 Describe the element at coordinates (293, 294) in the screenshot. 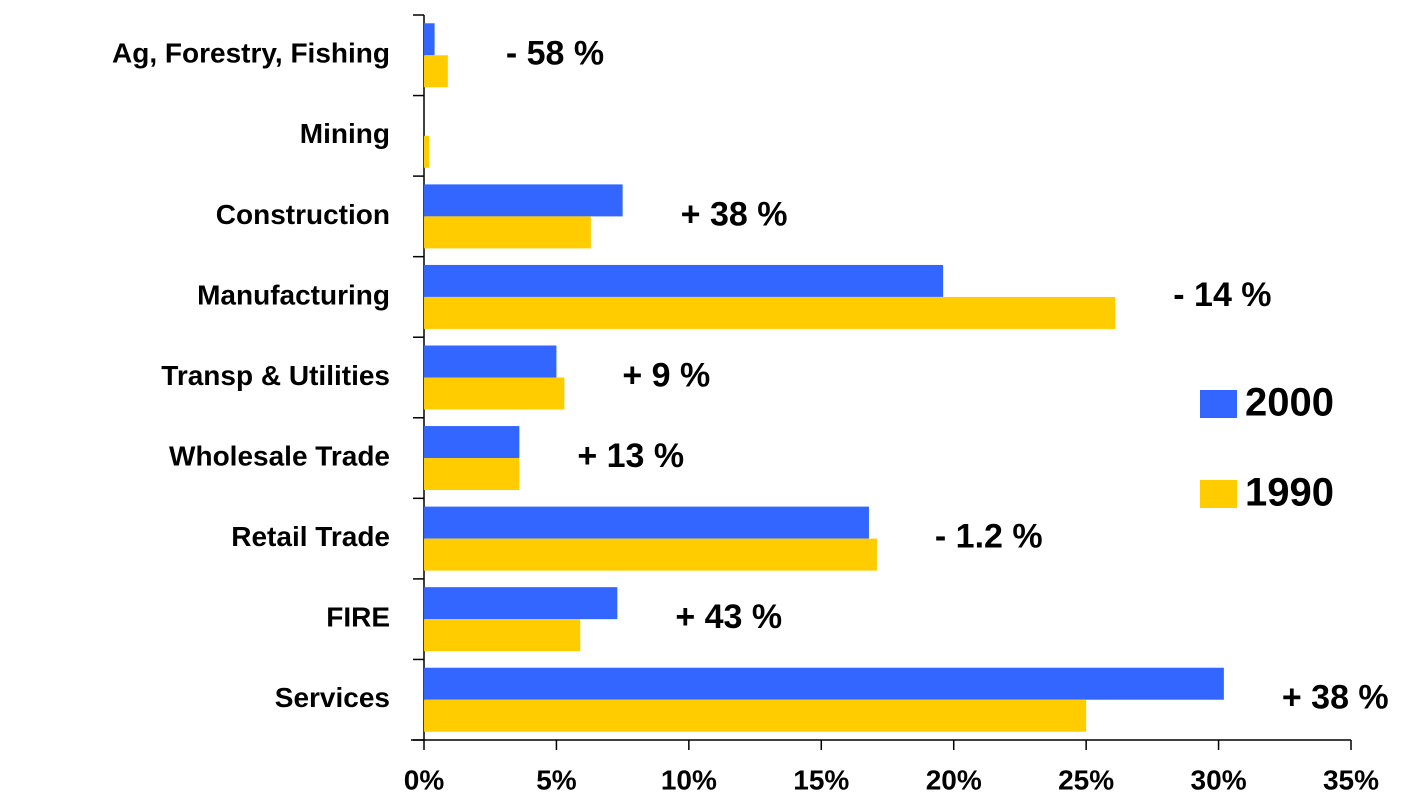

I see `category-label: Manufacturing` at that location.